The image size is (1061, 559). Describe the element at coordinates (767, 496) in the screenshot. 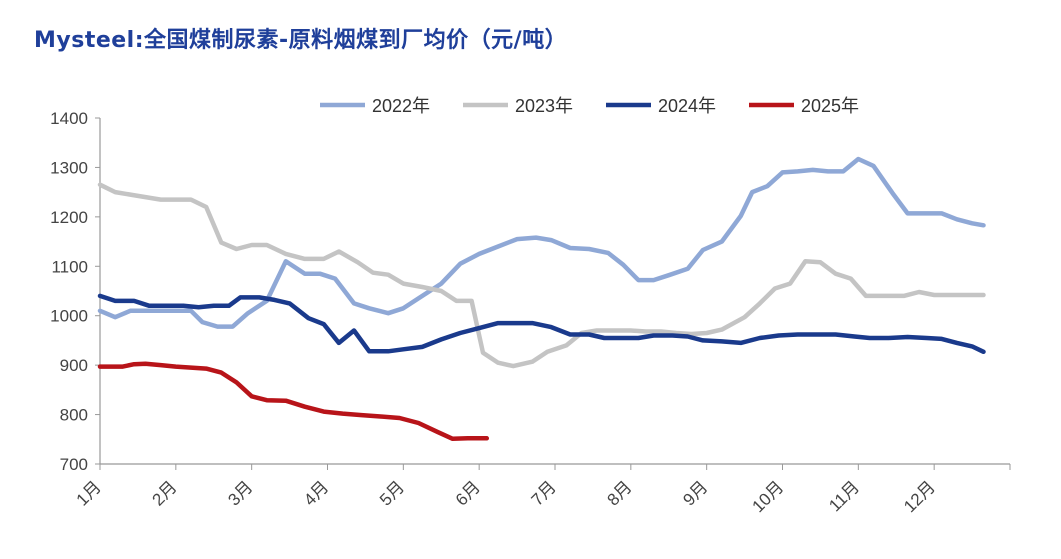

I see `x-tick-label: 10月` at that location.